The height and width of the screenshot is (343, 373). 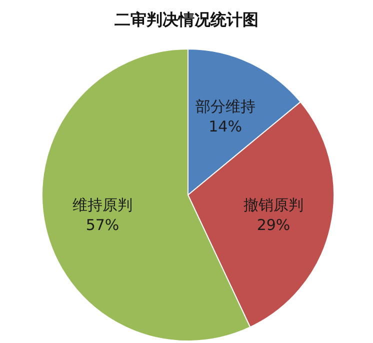 I want to click on data-label: 29%, so click(x=273, y=225).